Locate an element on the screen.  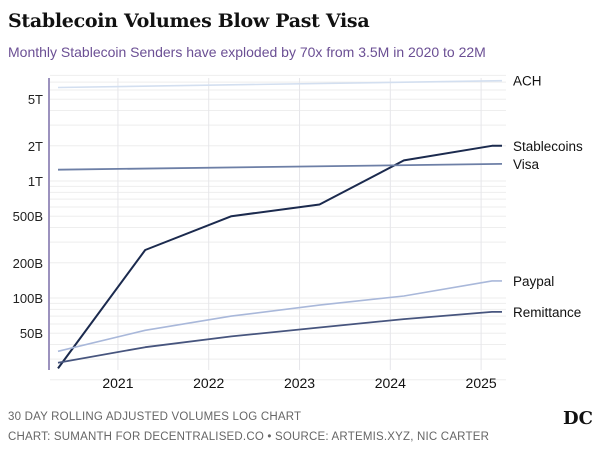
y-tick-label: 1T is located at coordinates (35, 181).